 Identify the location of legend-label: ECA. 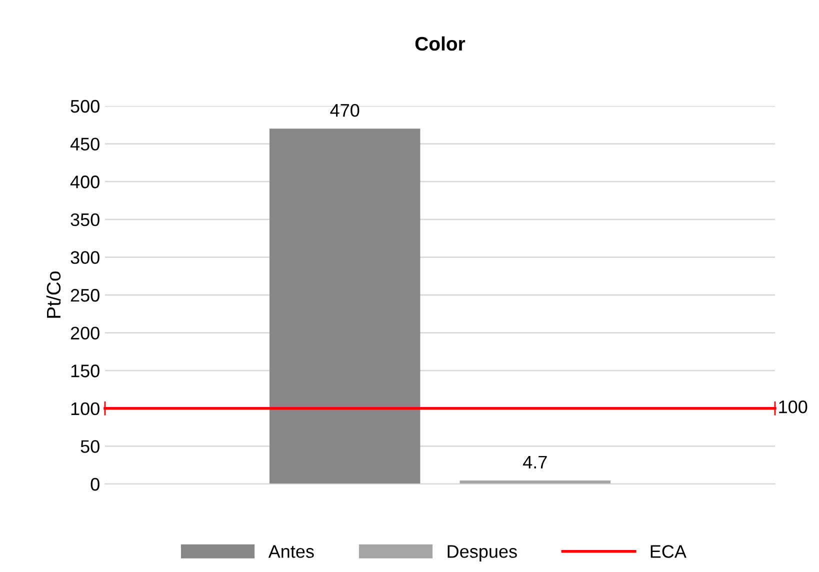
(668, 551).